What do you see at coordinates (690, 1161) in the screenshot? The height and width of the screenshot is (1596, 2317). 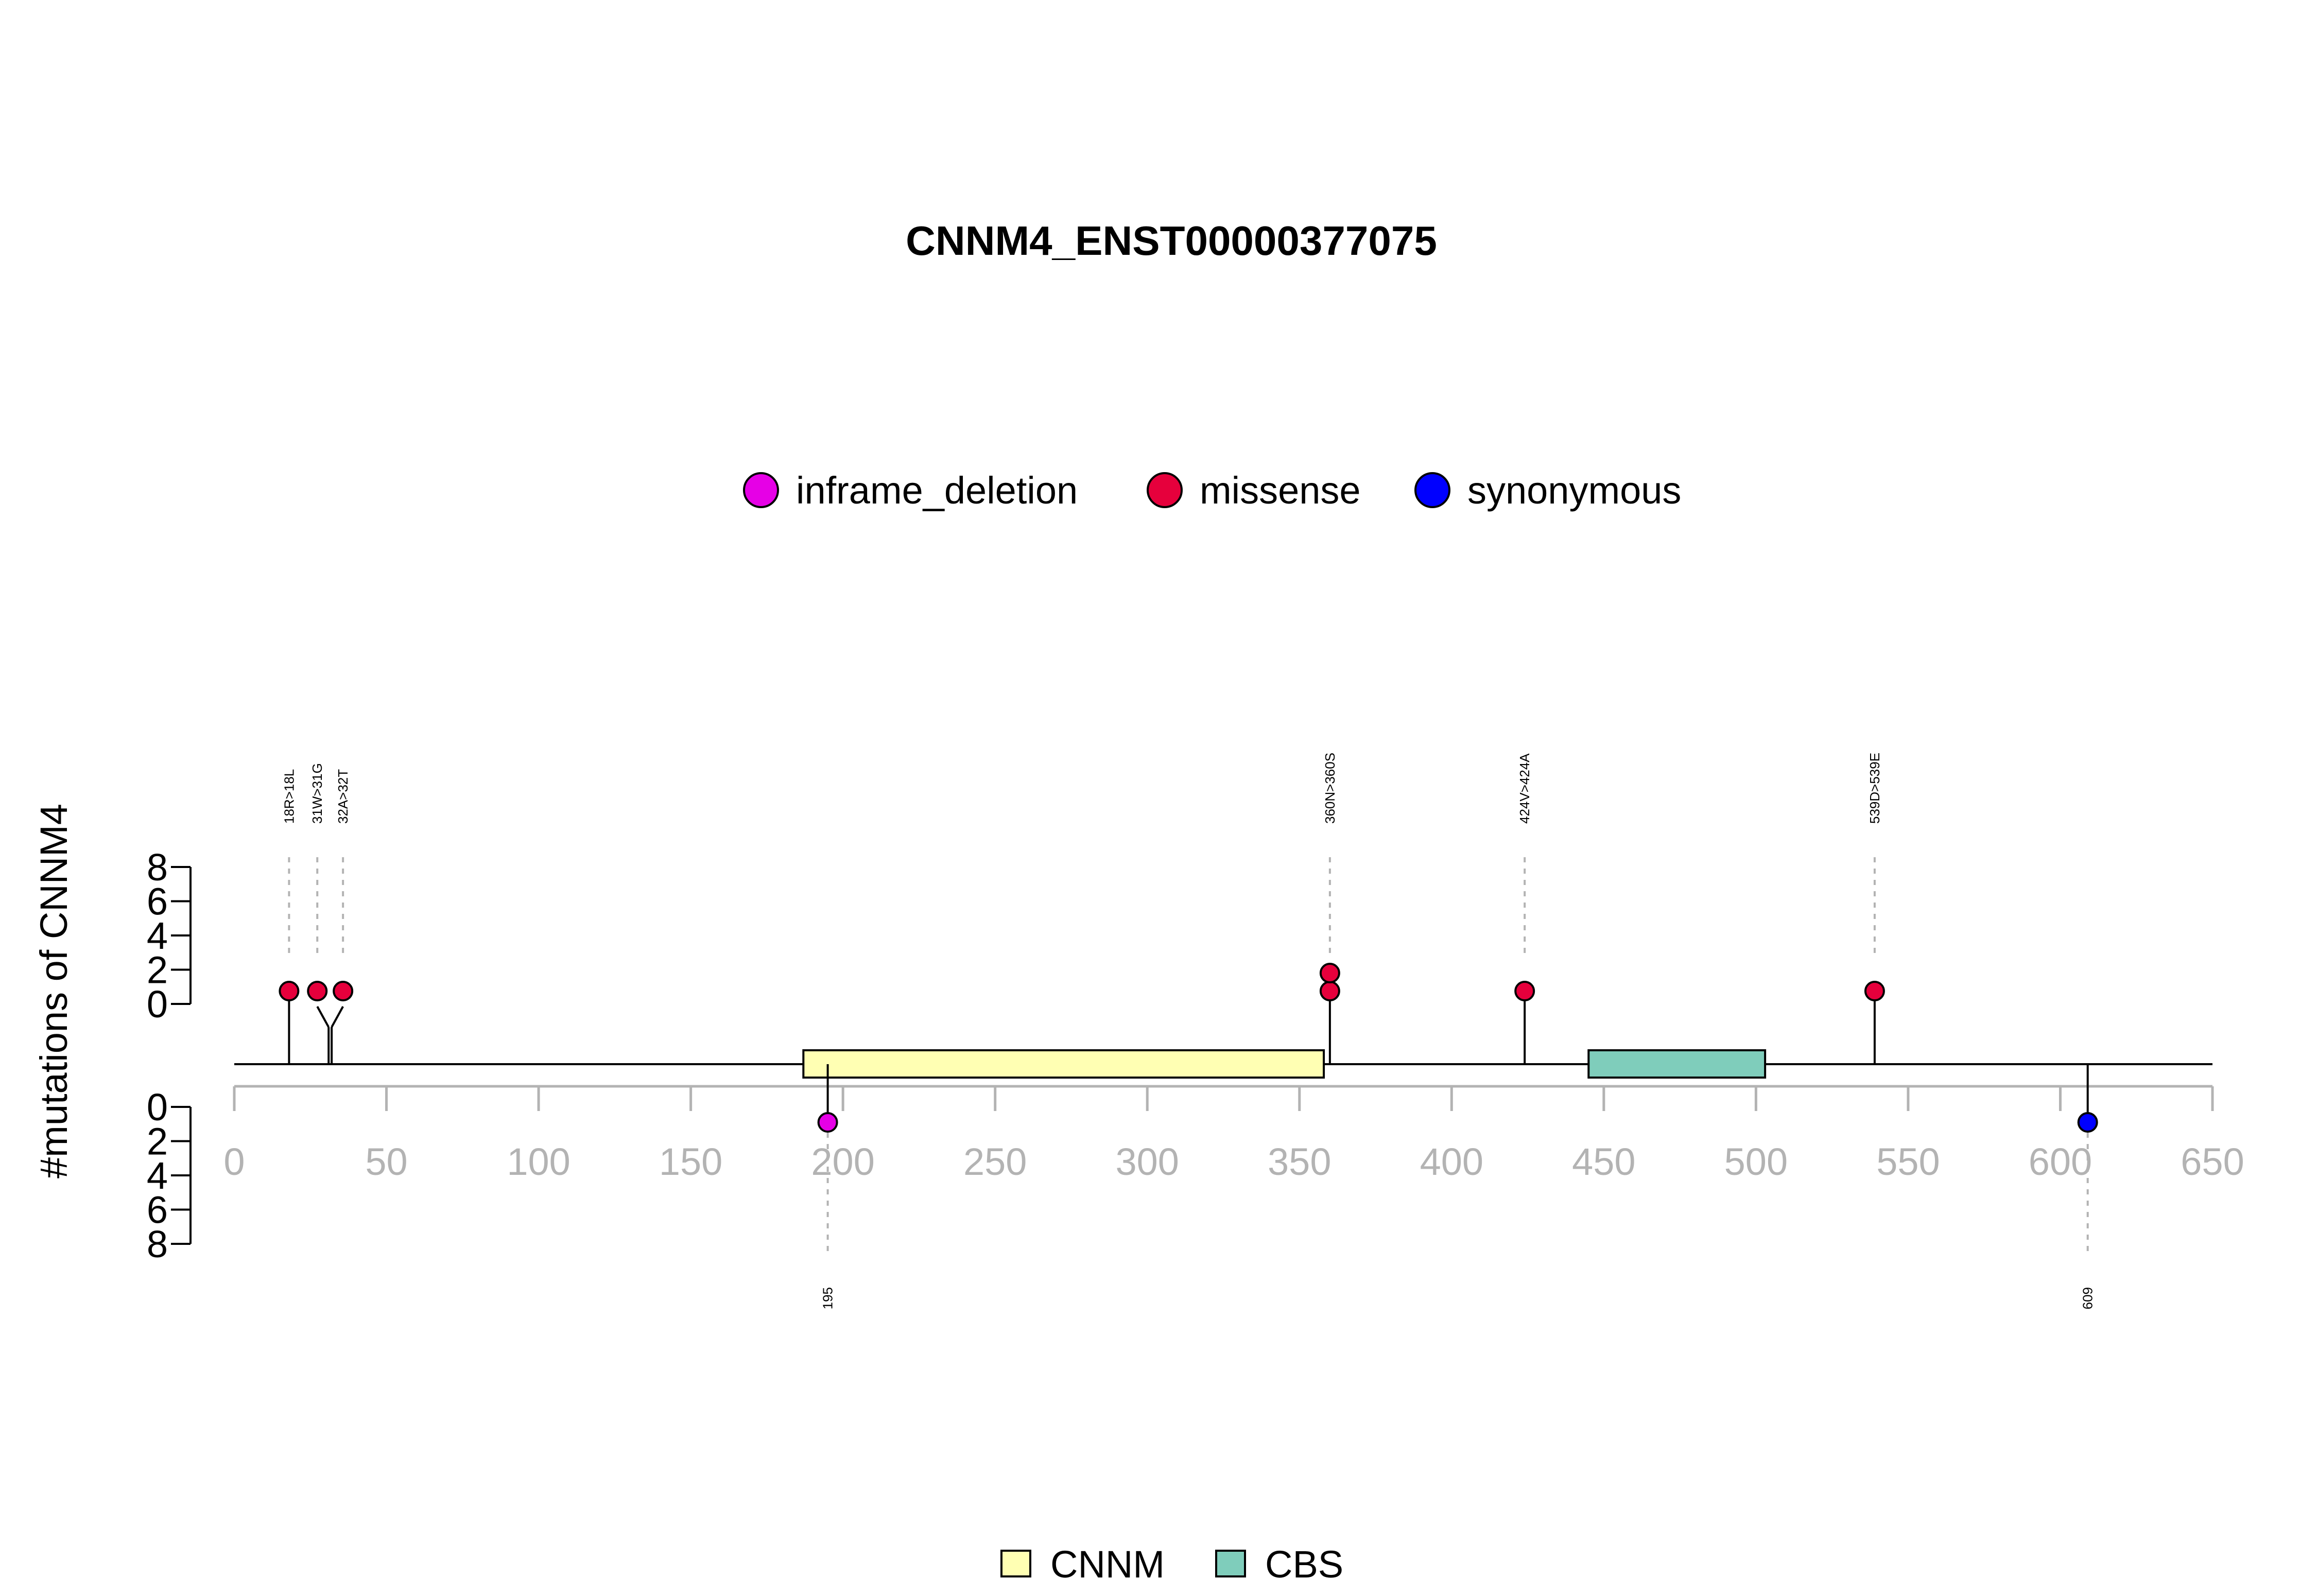 I see `x-tick-label: 150` at bounding box center [690, 1161].